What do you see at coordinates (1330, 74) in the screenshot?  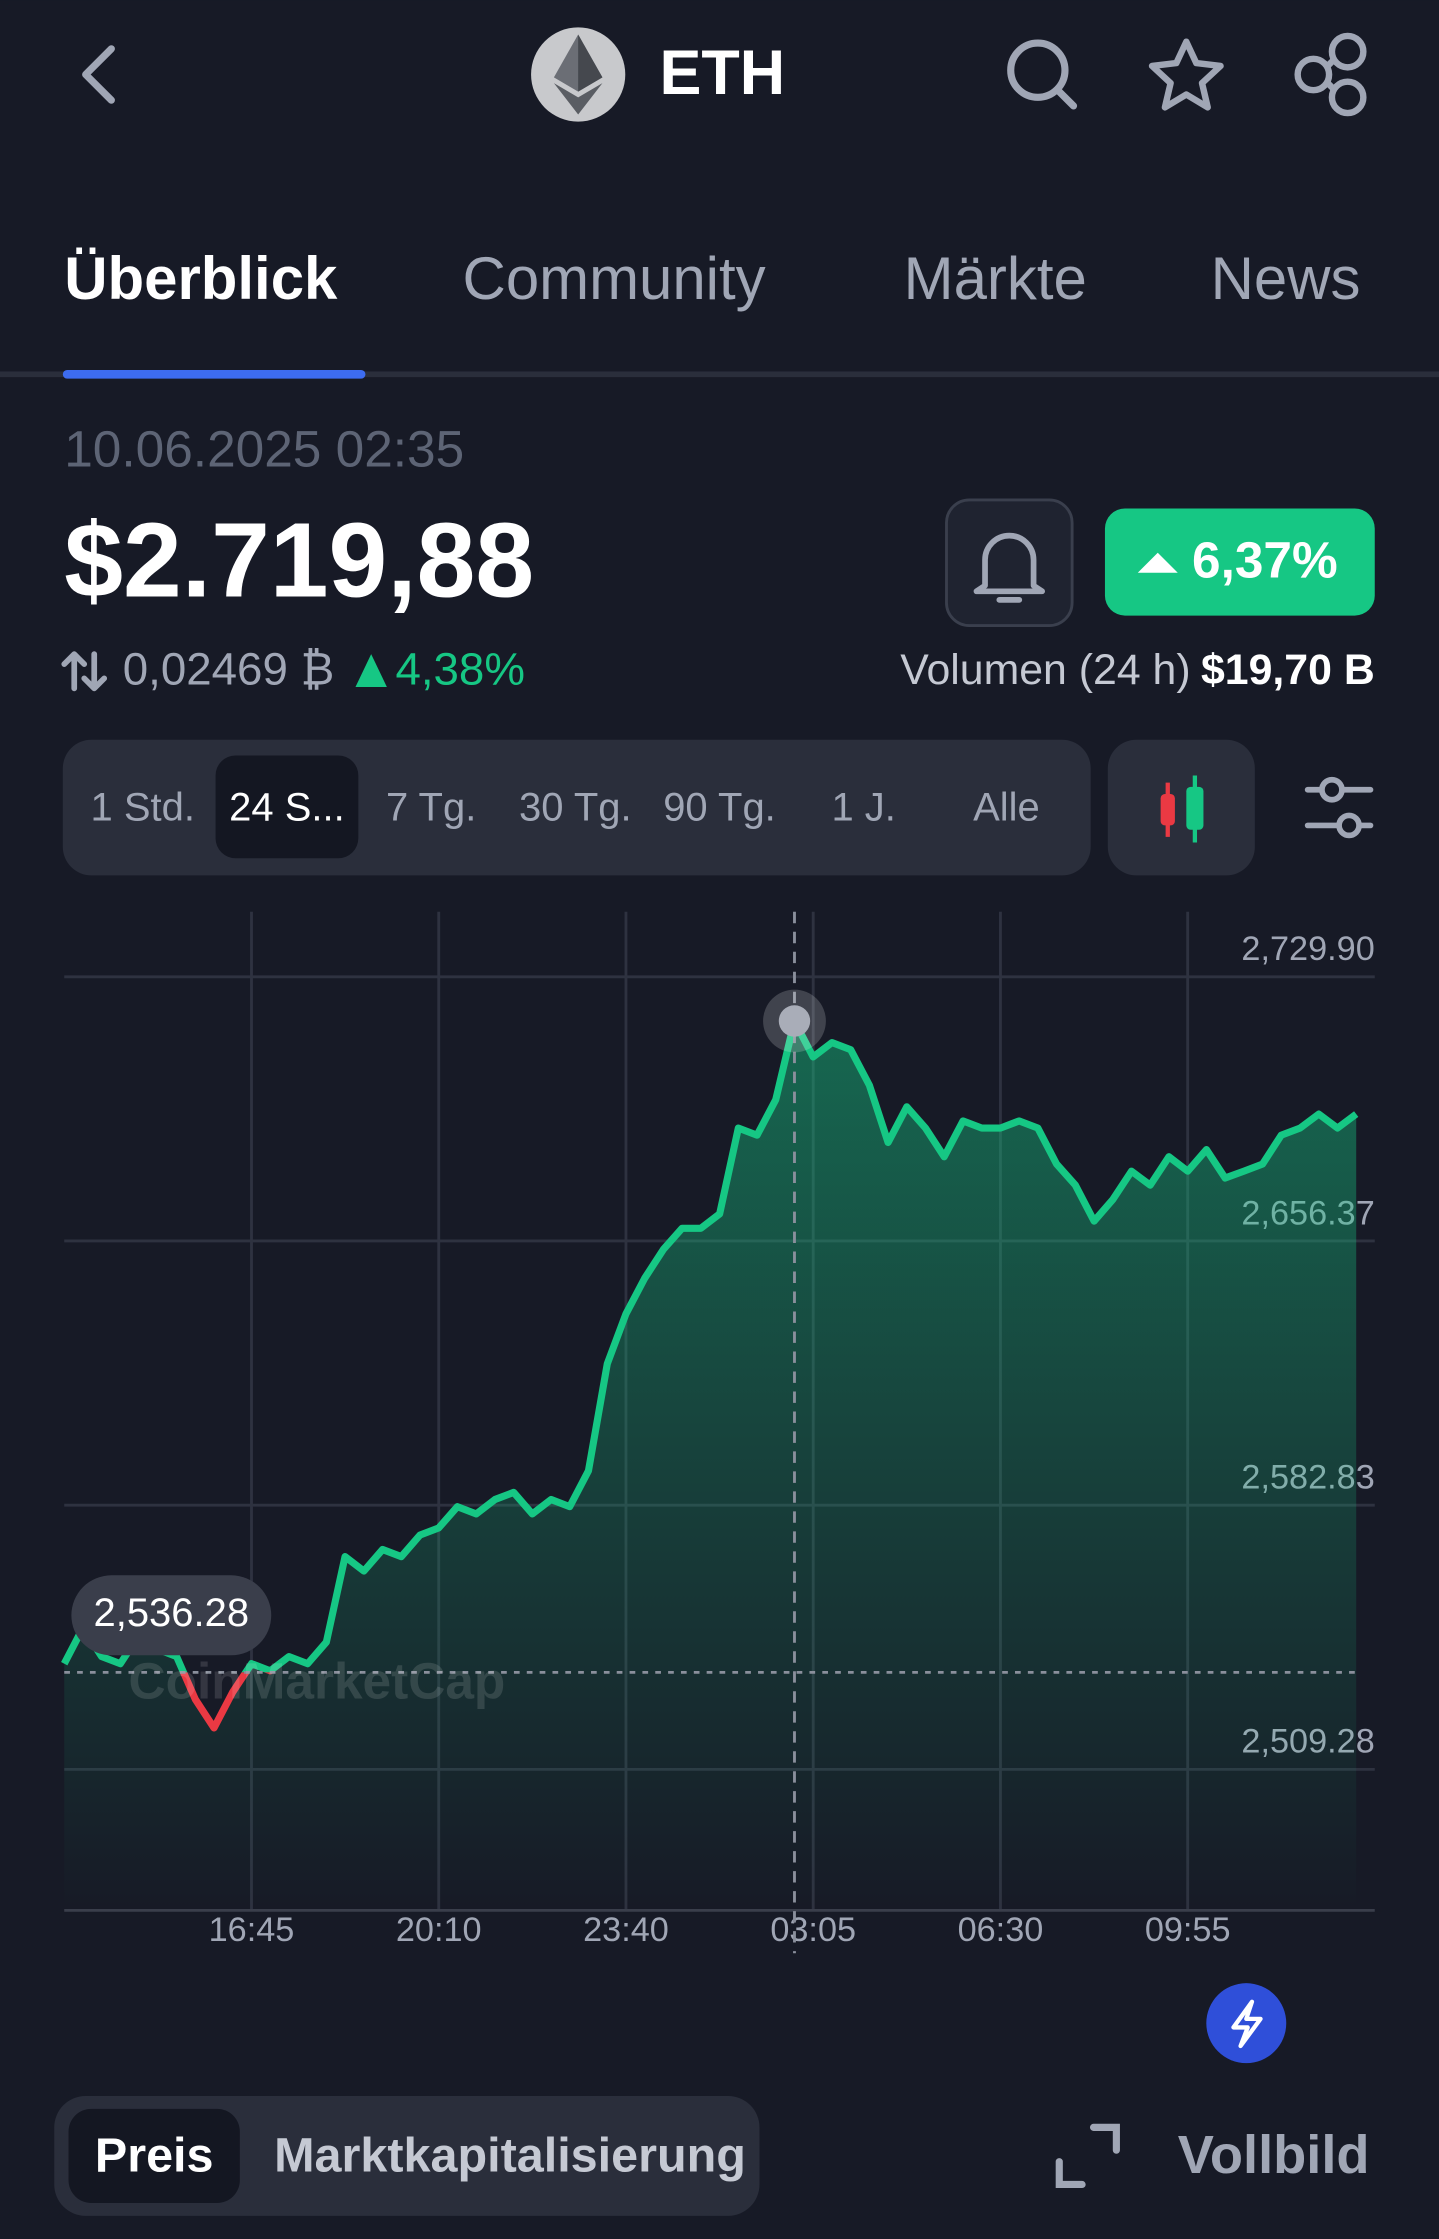 I see `share-button` at bounding box center [1330, 74].